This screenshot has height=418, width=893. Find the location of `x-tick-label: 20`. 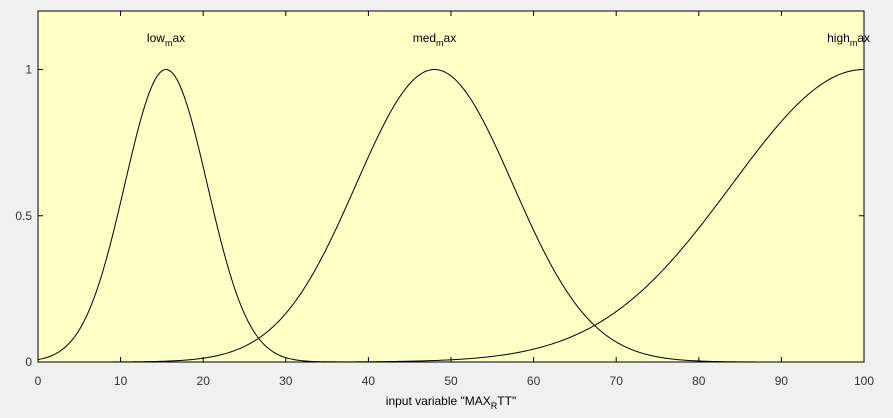

x-tick-label: 20 is located at coordinates (204, 381).